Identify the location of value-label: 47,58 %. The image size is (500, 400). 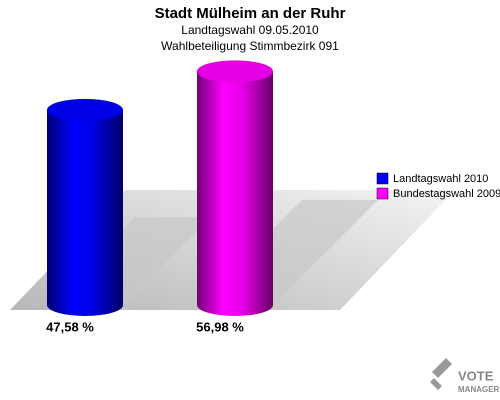
(70, 326).